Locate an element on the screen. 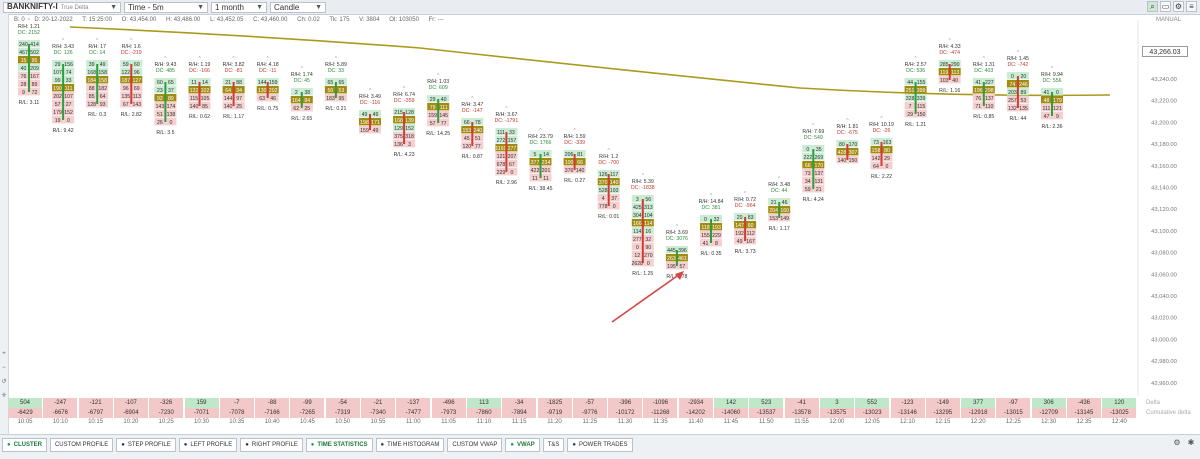  cluster-low-ratio: R/L: 1.17 is located at coordinates (779, 229).